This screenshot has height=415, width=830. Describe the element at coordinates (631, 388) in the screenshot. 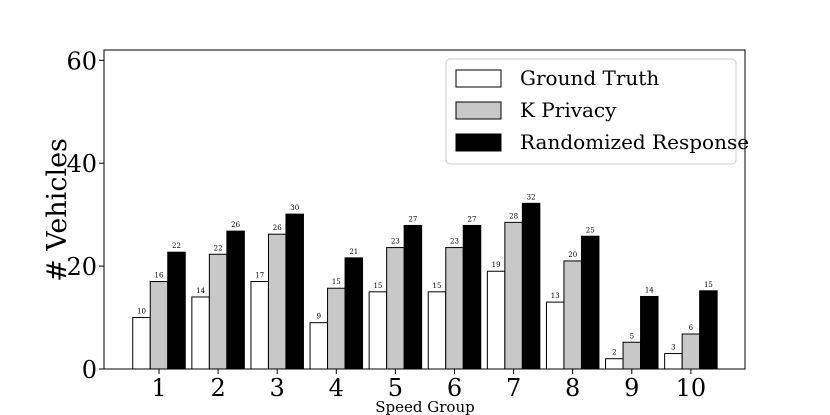

I see `x-tick-label: 9` at that location.